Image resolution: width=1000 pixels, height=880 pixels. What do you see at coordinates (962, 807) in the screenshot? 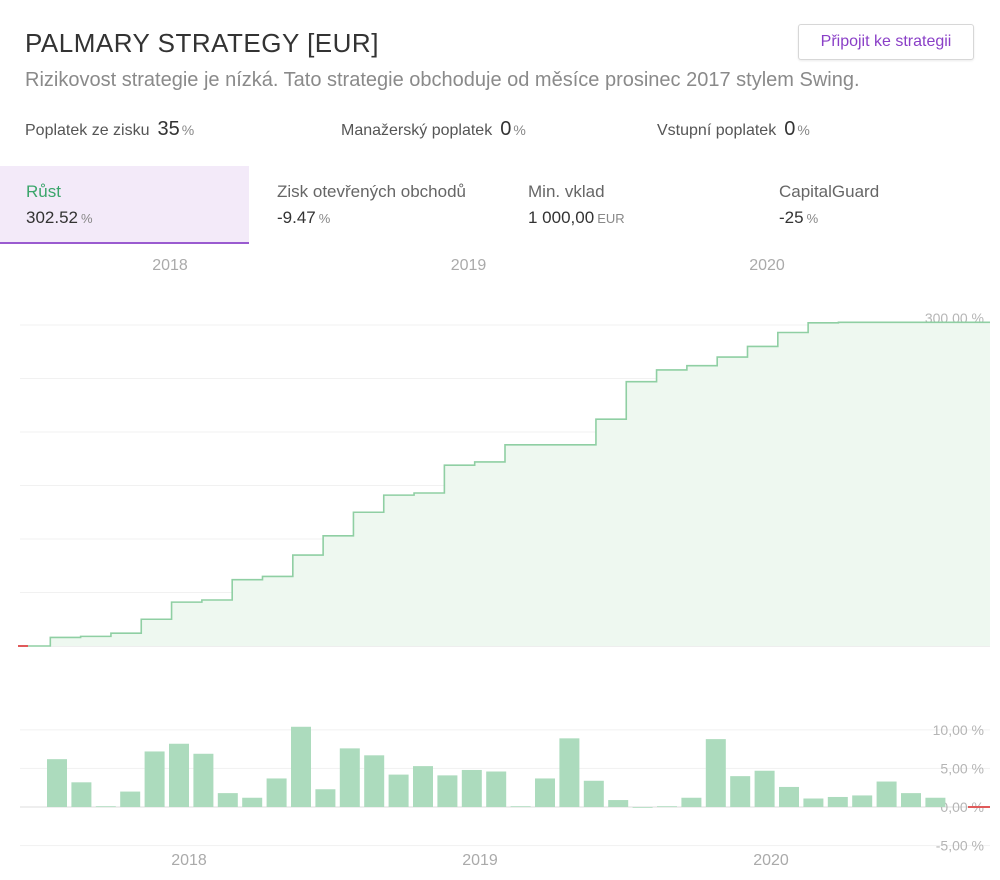
I see `y-tick-label: 0,00 %` at bounding box center [962, 807].